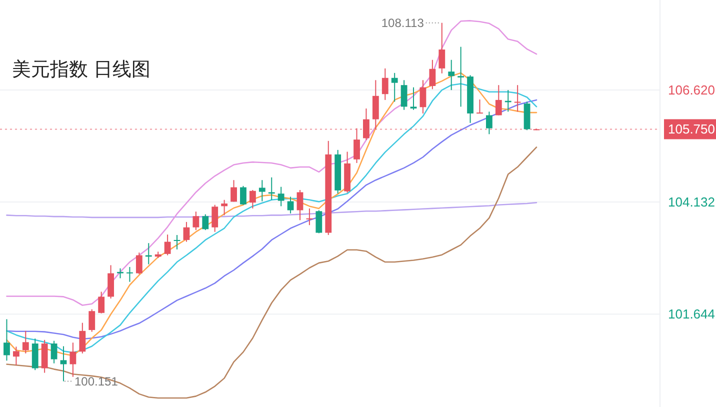 Image resolution: width=716 pixels, height=407 pixels. I want to click on ref-line-label: 105.750, so click(691, 129).